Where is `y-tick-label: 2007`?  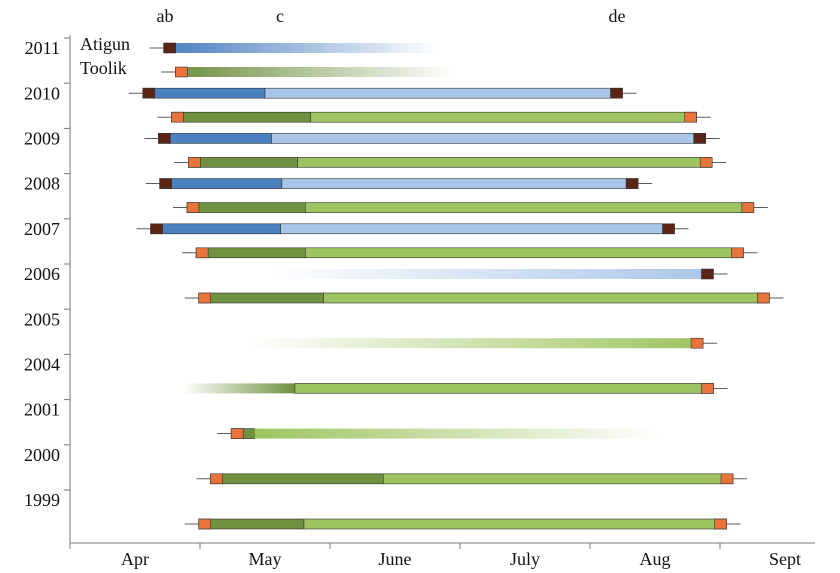 y-tick-label: 2007 is located at coordinates (42, 229).